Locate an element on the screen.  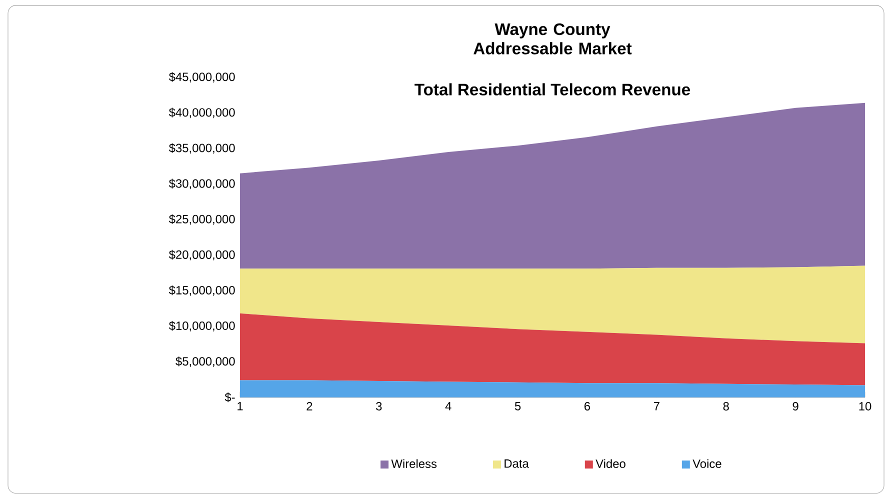
x-tick-label: 9 is located at coordinates (795, 406).